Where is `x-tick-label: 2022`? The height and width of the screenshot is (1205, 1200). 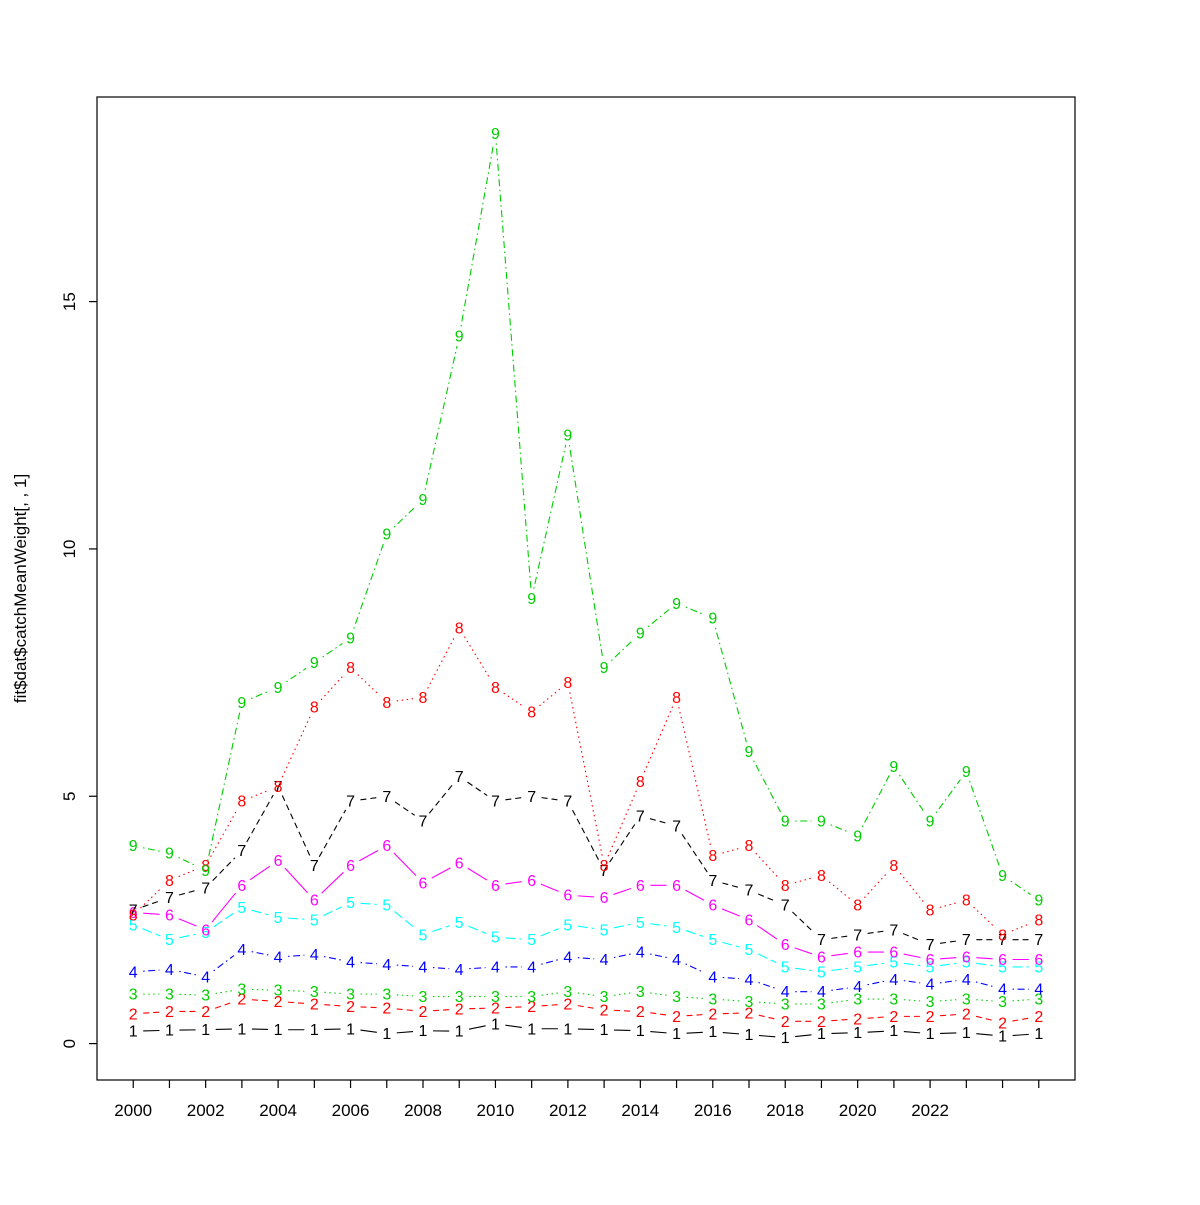 x-tick-label: 2022 is located at coordinates (930, 1110).